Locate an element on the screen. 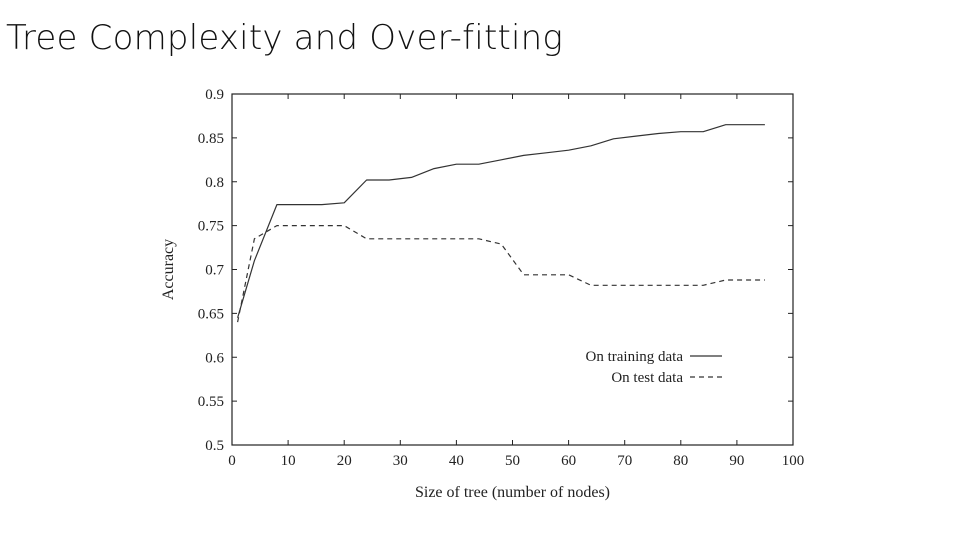  x-tick-label: 30 is located at coordinates (400, 461).